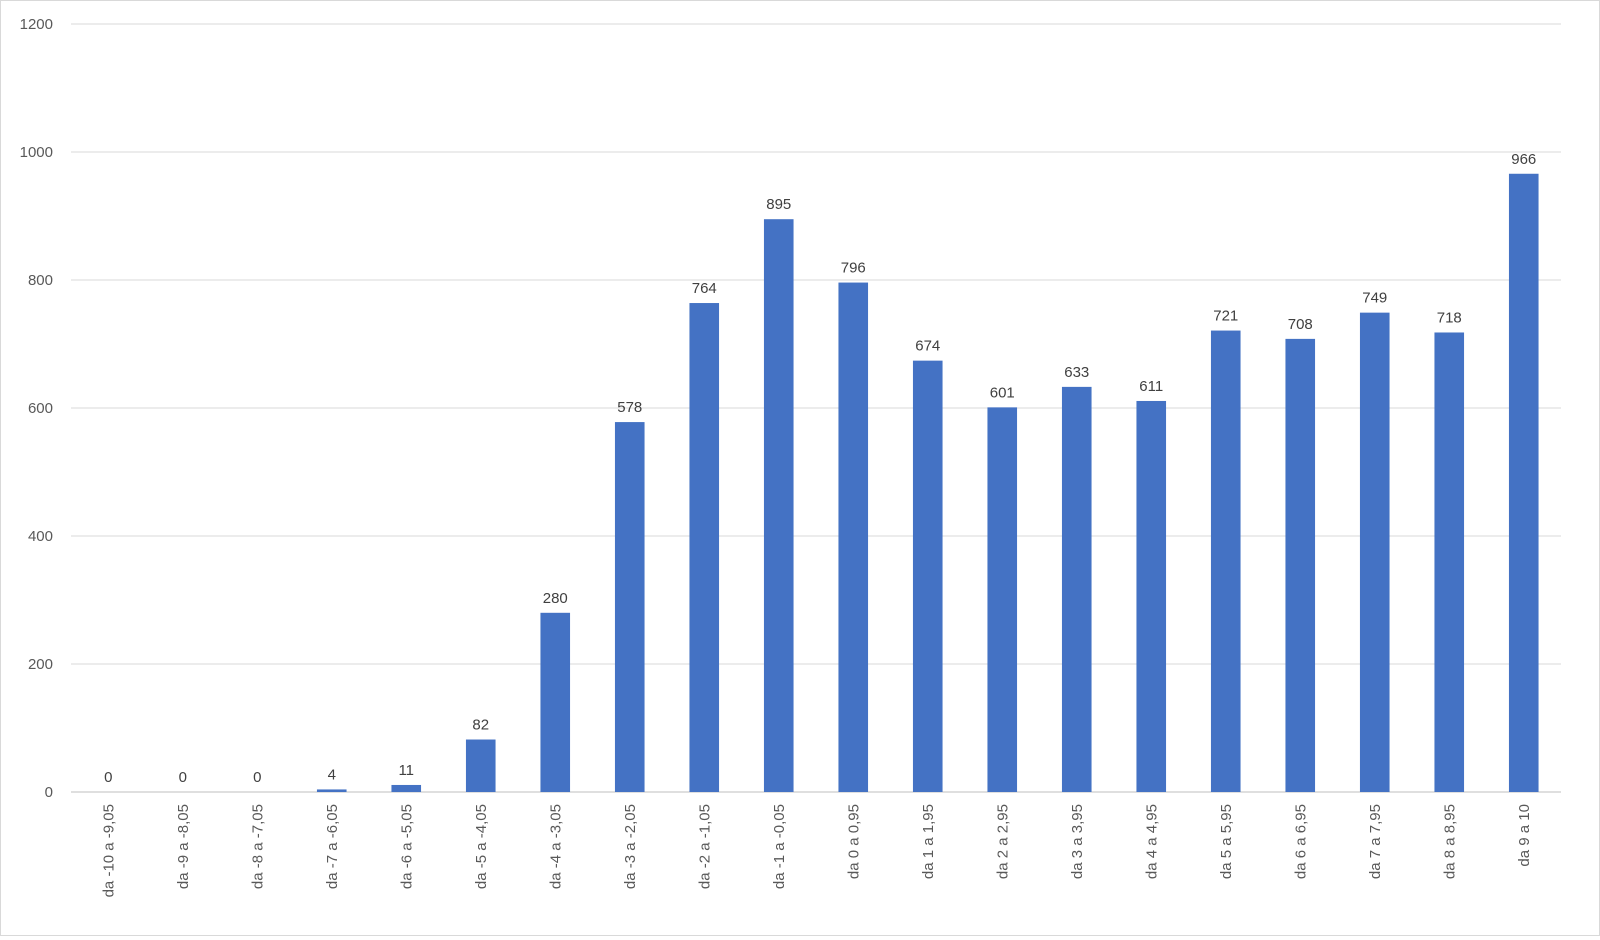 The width and height of the screenshot is (1600, 940). Describe the element at coordinates (853, 841) in the screenshot. I see `x-tick-label: da 0 a 0,95` at that location.